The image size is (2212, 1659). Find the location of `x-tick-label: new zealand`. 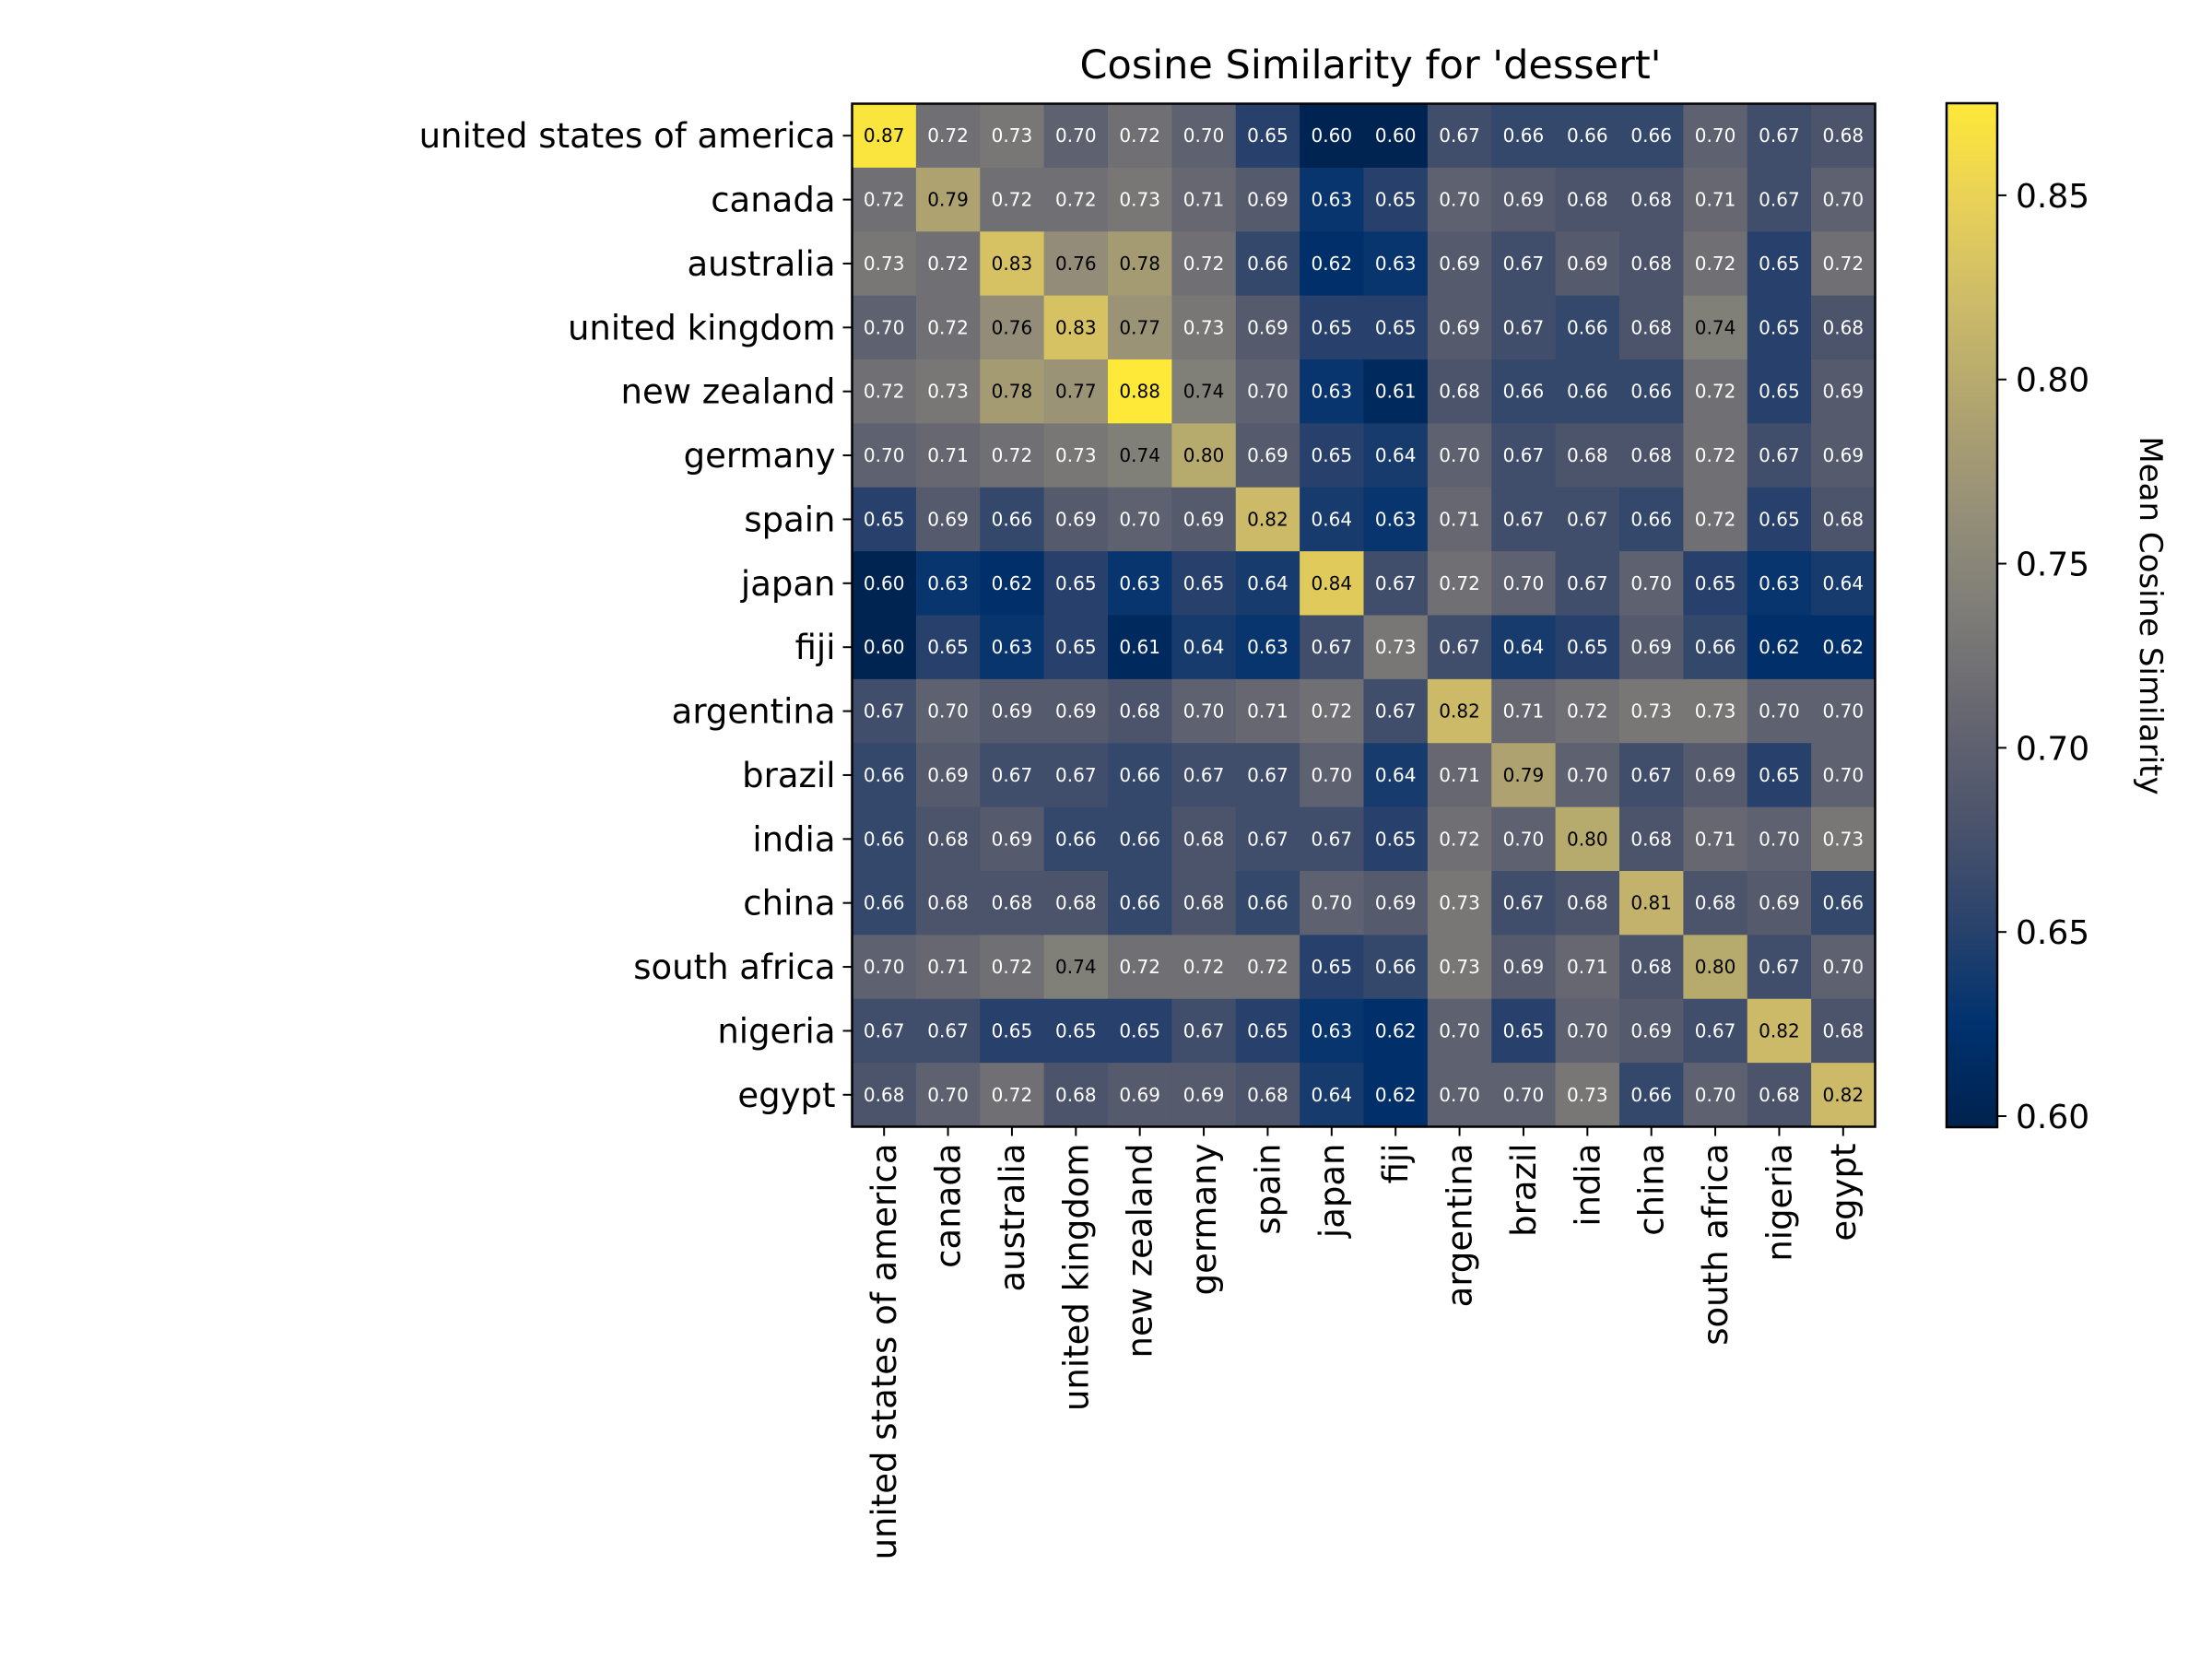

x-tick-label: new zealand is located at coordinates (1140, 1251).